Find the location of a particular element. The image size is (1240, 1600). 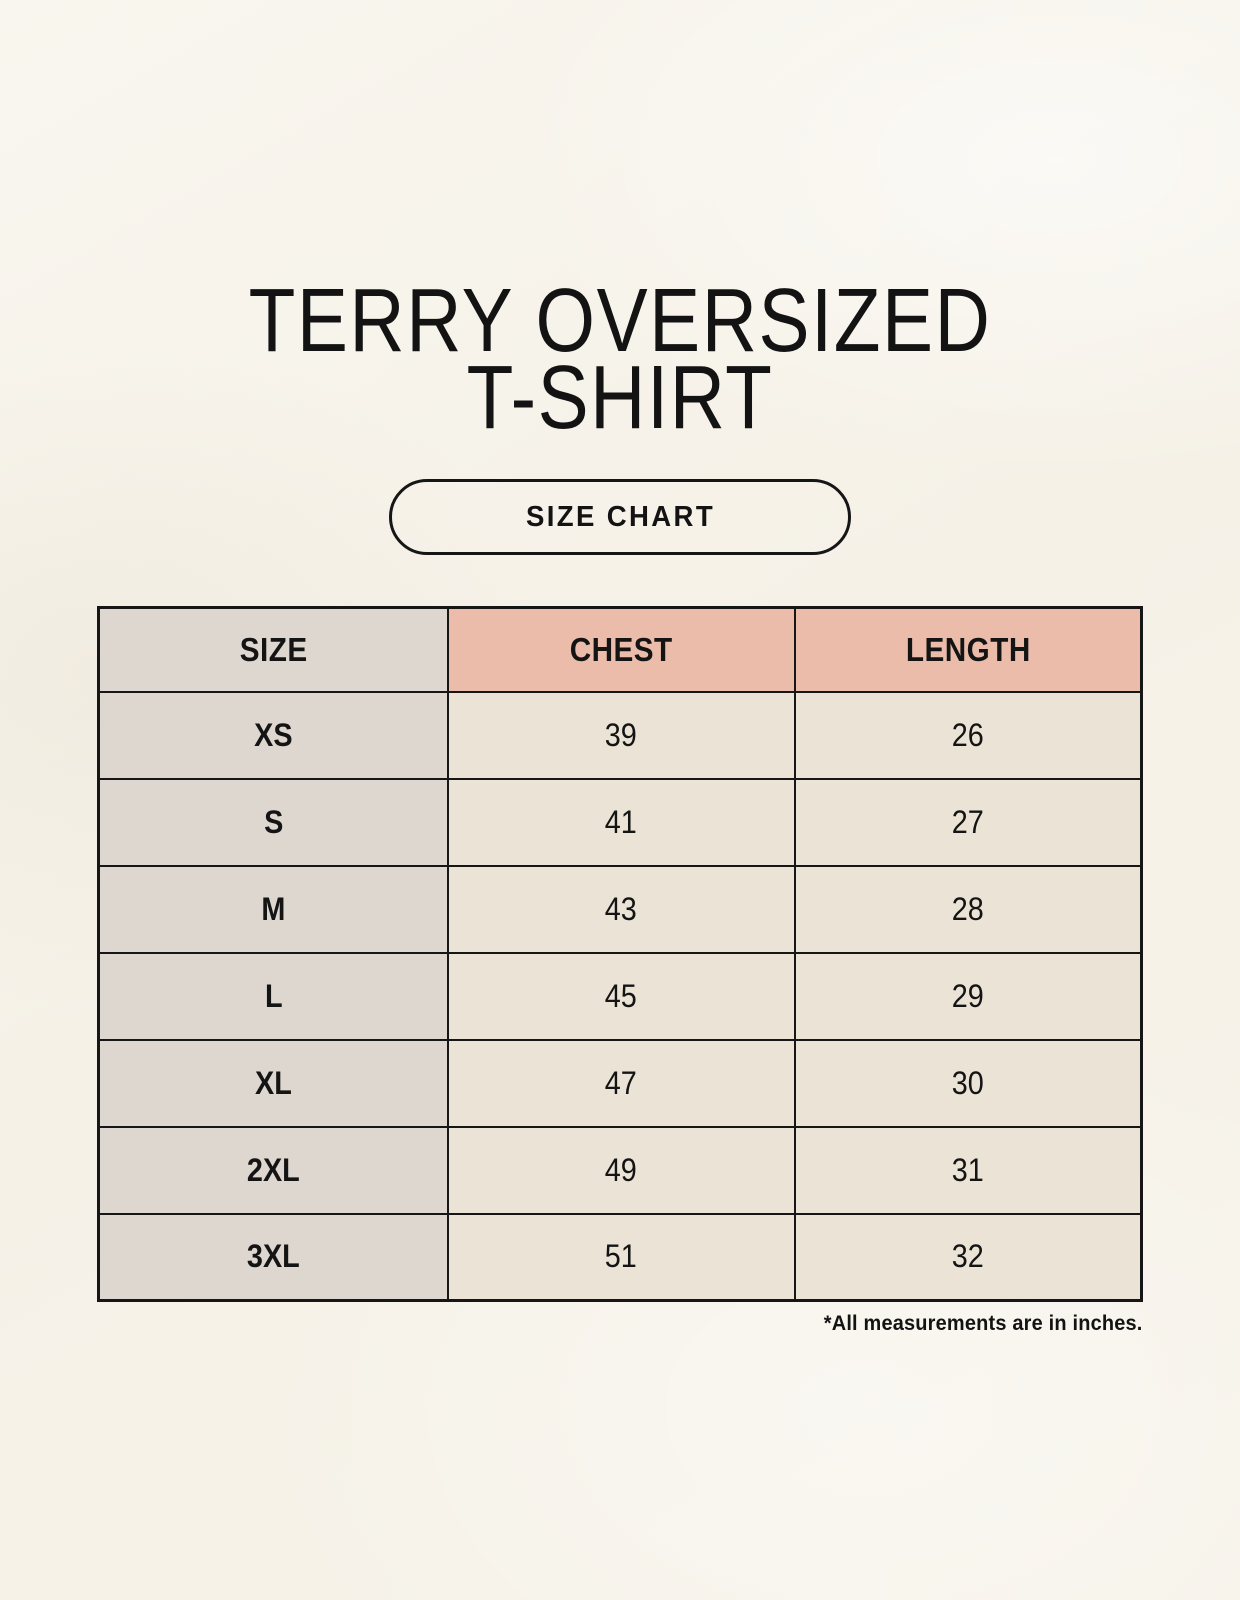

chest-value: 39 is located at coordinates (621, 734).